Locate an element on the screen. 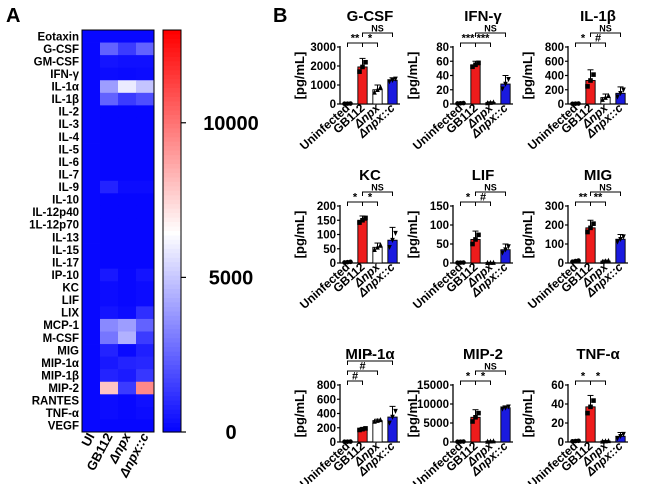  chart-title: MIP-2 is located at coordinates (483, 354).